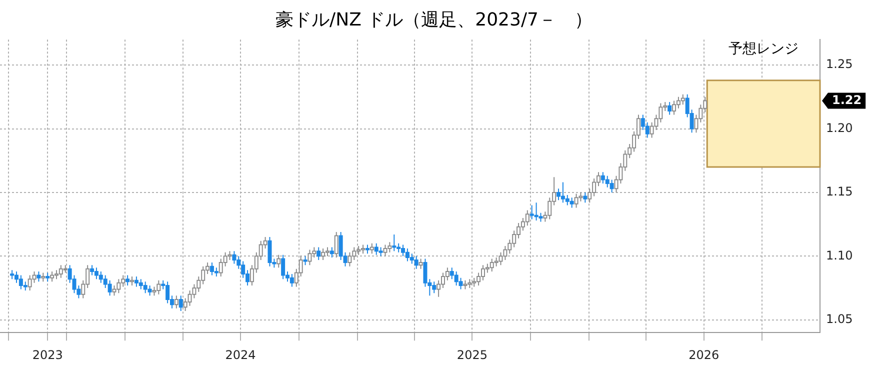 The image size is (872, 375). I want to click on y-tick-label: 1.20, so click(839, 127).